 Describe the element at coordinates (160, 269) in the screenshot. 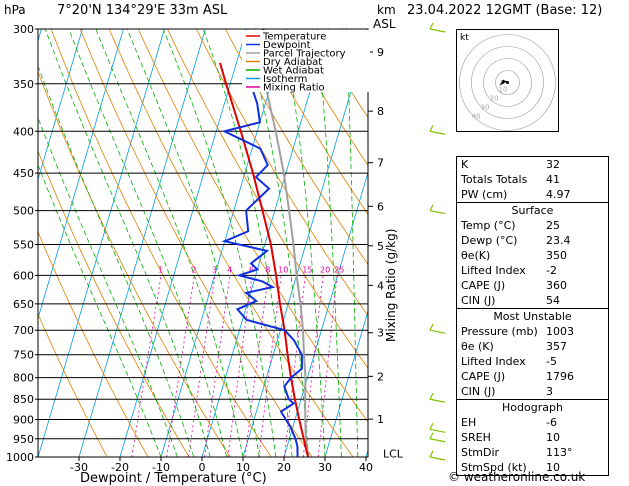

I see `mixing-ratio-label: 1` at that location.